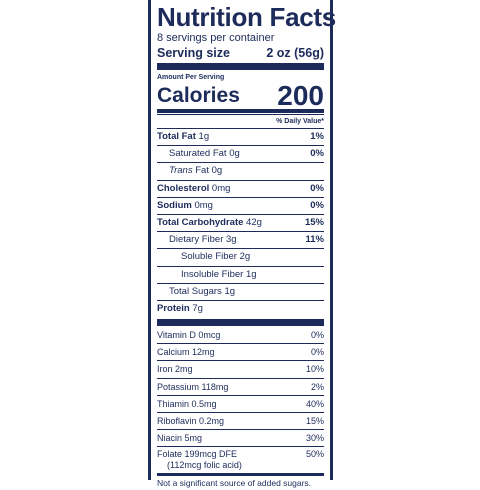  What do you see at coordinates (195, 291) in the screenshot?
I see `nutrient-label: Total Sugars` at bounding box center [195, 291].